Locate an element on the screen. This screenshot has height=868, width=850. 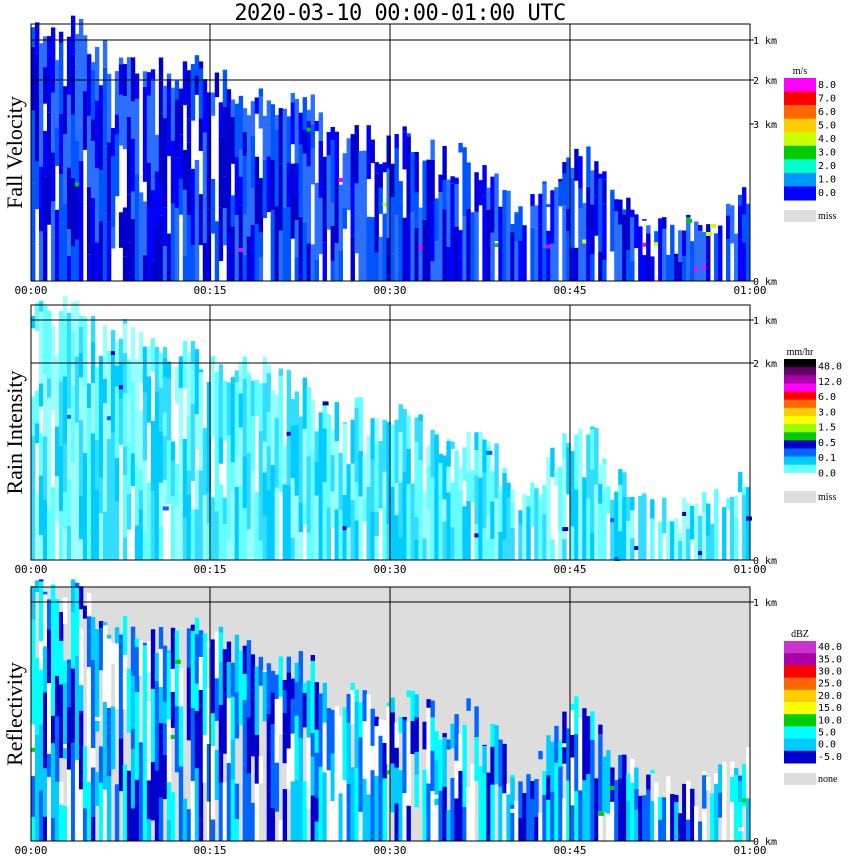
x-tick-label: 00:15 is located at coordinates (209, 569).